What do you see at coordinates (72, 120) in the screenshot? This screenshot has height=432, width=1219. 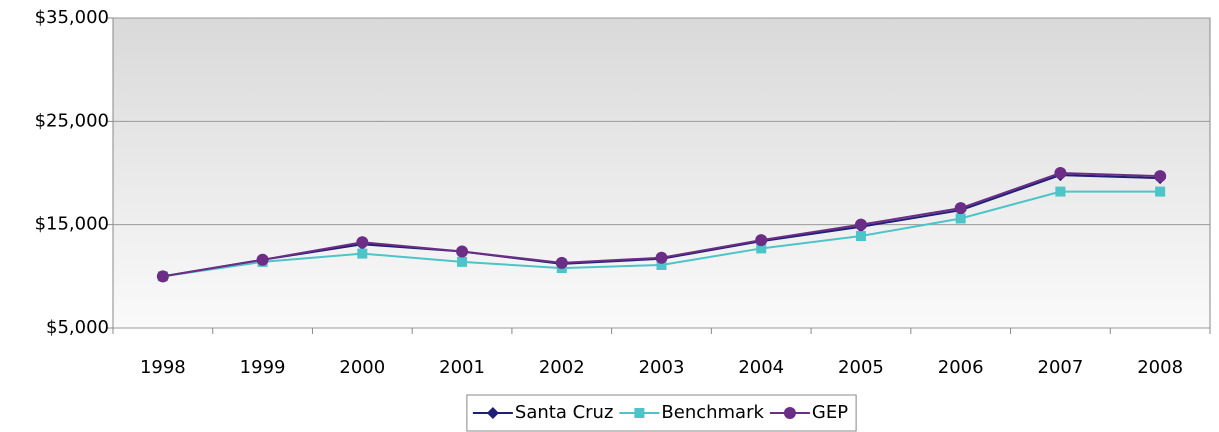 I see `y-tick-label: $25,000` at bounding box center [72, 120].